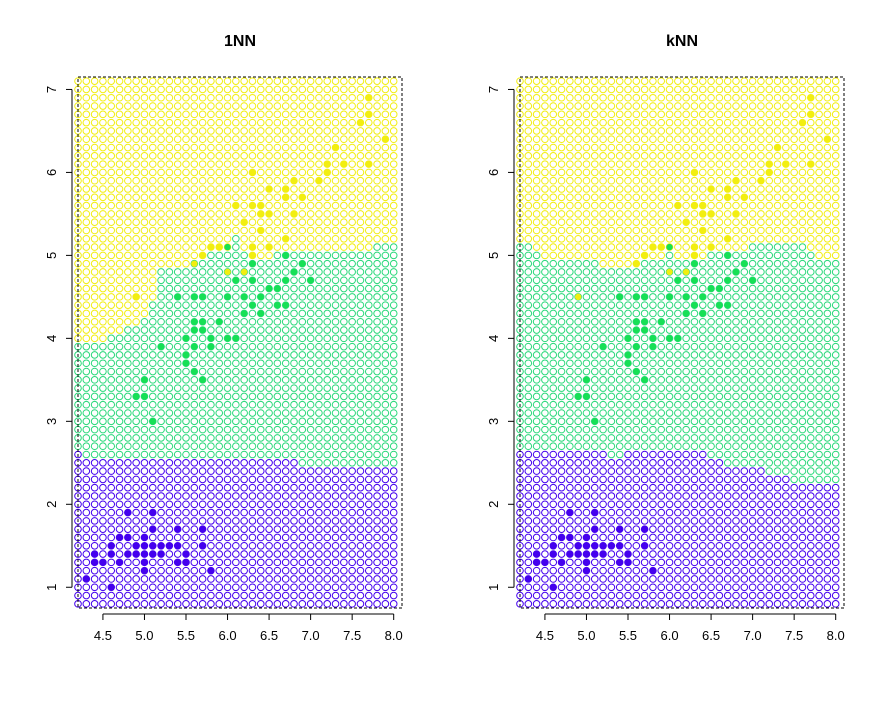 The height and width of the screenshot is (706, 884). What do you see at coordinates (144, 554) in the screenshot?
I see `data-point-setosa` at bounding box center [144, 554].